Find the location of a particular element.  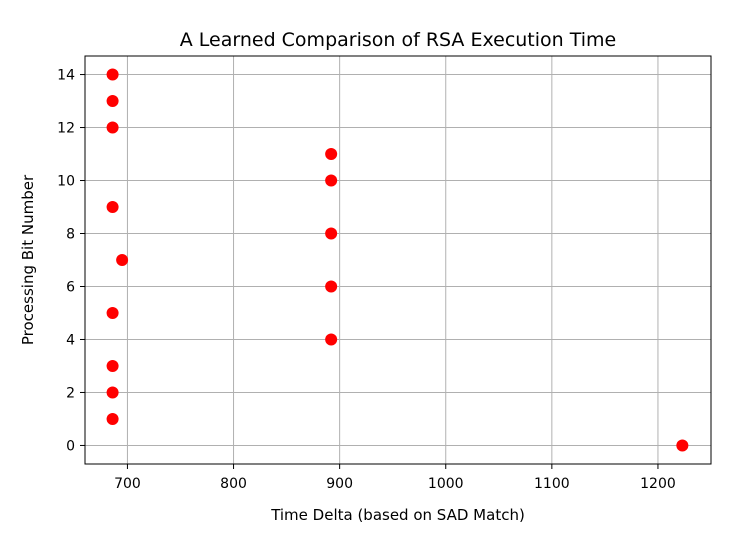

x-tick-label: 1100 is located at coordinates (552, 484).